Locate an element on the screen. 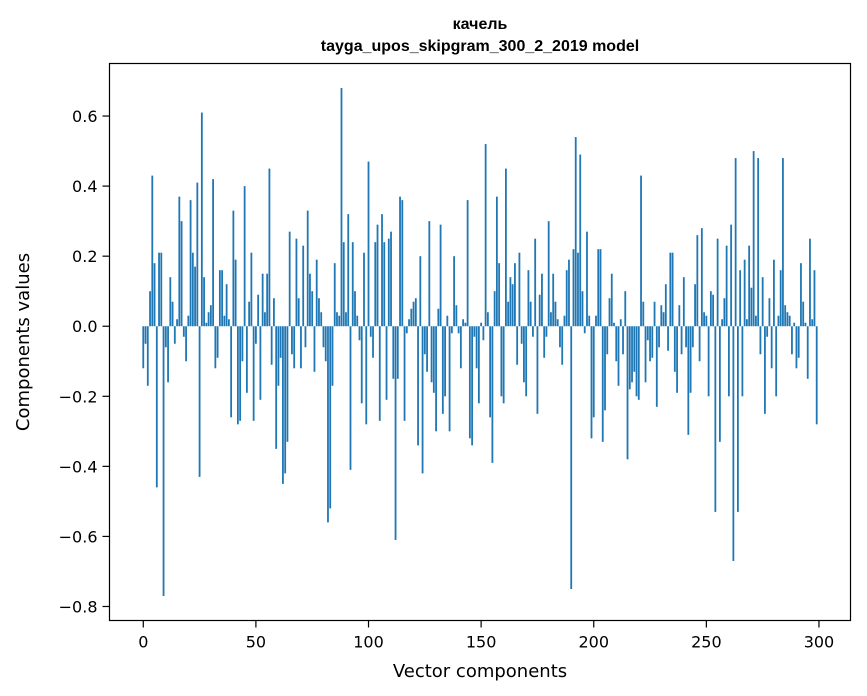  y-tick-label: −0.8 is located at coordinates (78, 606).